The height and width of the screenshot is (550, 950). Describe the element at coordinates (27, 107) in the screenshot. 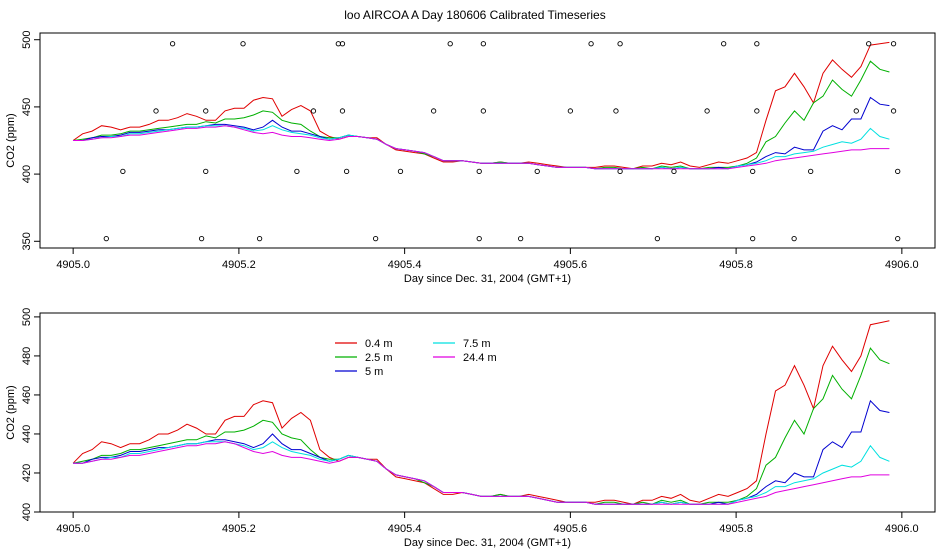

I see `y-tick-label: 450` at that location.